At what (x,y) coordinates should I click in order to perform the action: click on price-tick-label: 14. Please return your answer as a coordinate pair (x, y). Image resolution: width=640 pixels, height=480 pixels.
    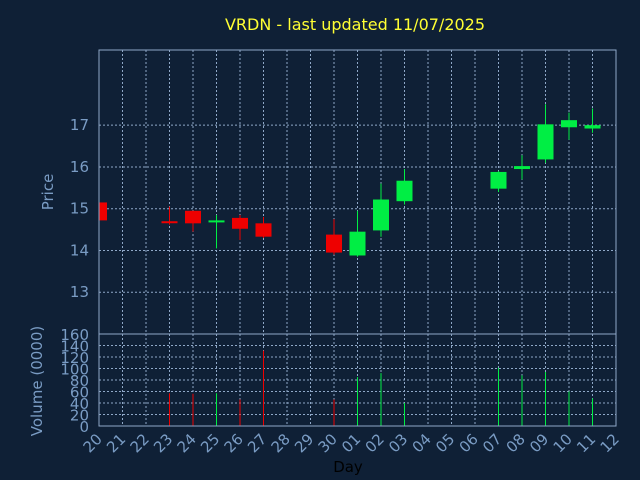
    Looking at the image, I should click on (79, 250).